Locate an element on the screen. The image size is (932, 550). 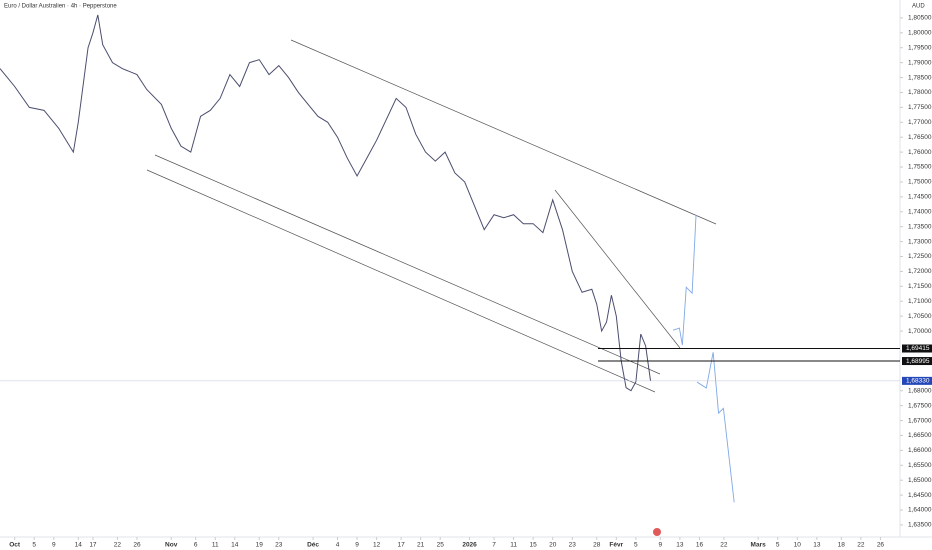
x-tick-label: 20 is located at coordinates (553, 545).